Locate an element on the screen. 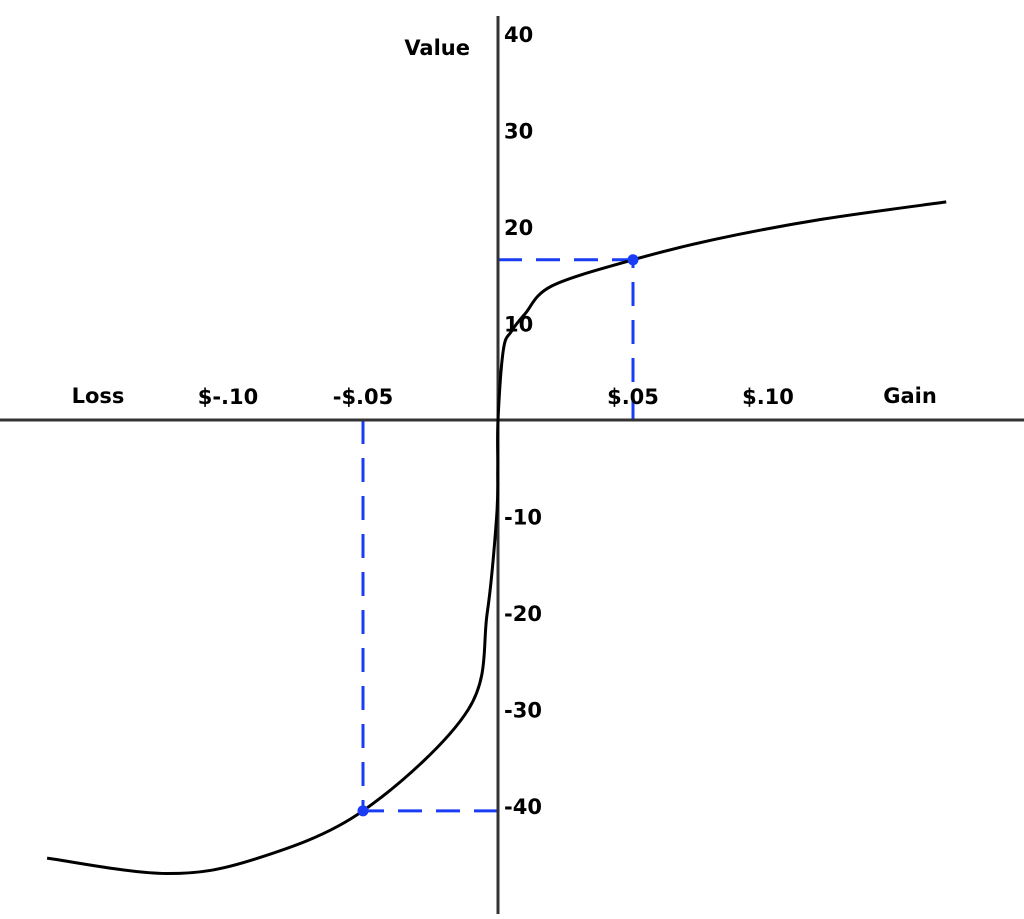  x-tick-label: $.10 is located at coordinates (768, 397).